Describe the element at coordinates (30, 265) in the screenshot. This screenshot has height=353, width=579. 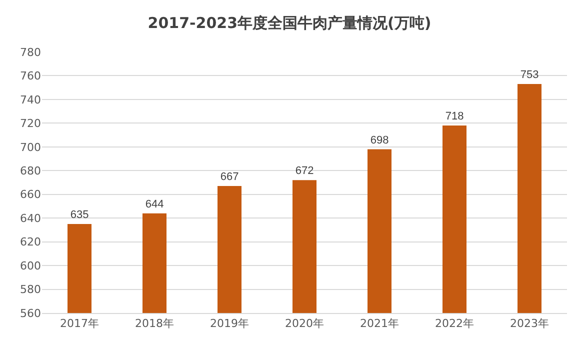
I see `y-tick-label: 600` at that location.